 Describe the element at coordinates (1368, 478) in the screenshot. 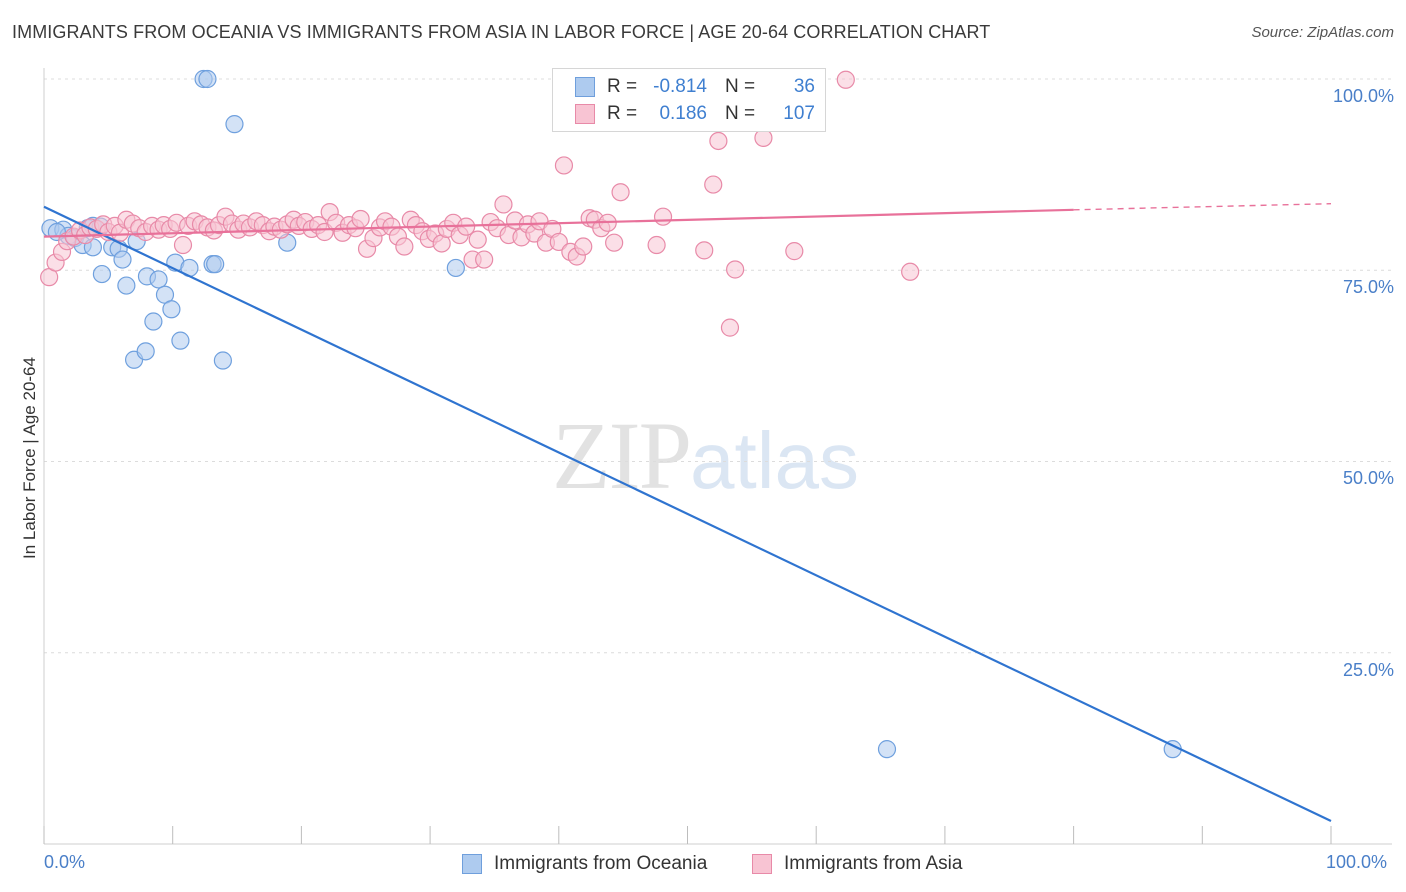

I see `y-tick-label: 50.0%` at that location.